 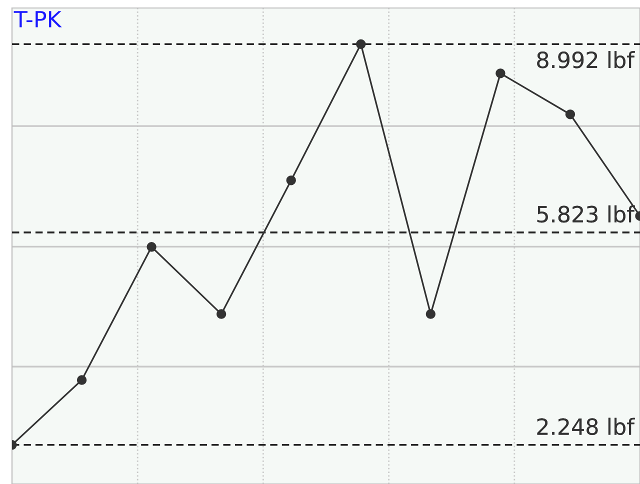 I want to click on ref-line-label: 8.992 lbf, so click(x=586, y=59).